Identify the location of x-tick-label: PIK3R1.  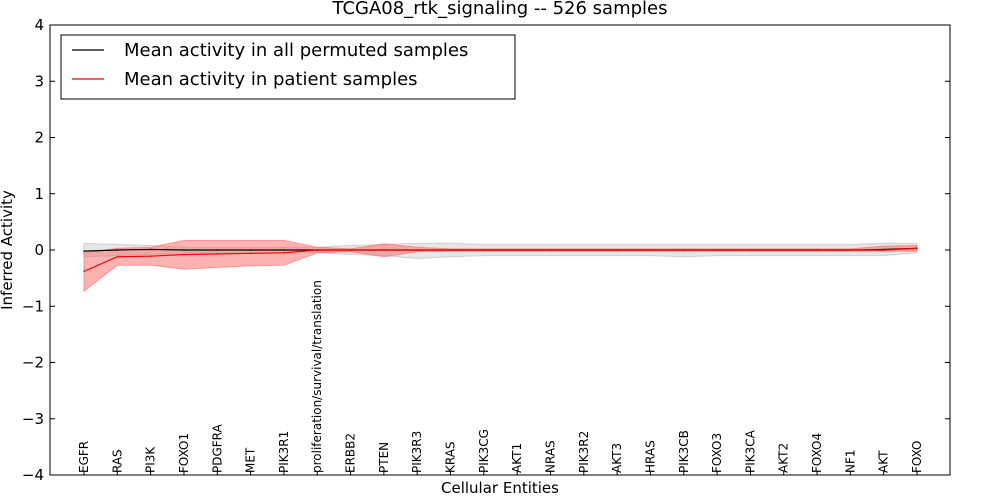
(284, 452).